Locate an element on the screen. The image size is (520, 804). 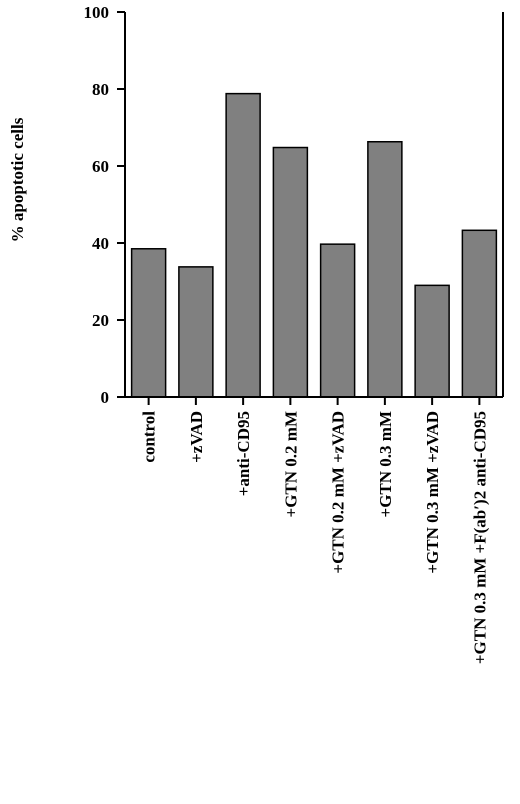
x-tick-label: +GTN 0.3 mM +zVAD is located at coordinates (432, 492).